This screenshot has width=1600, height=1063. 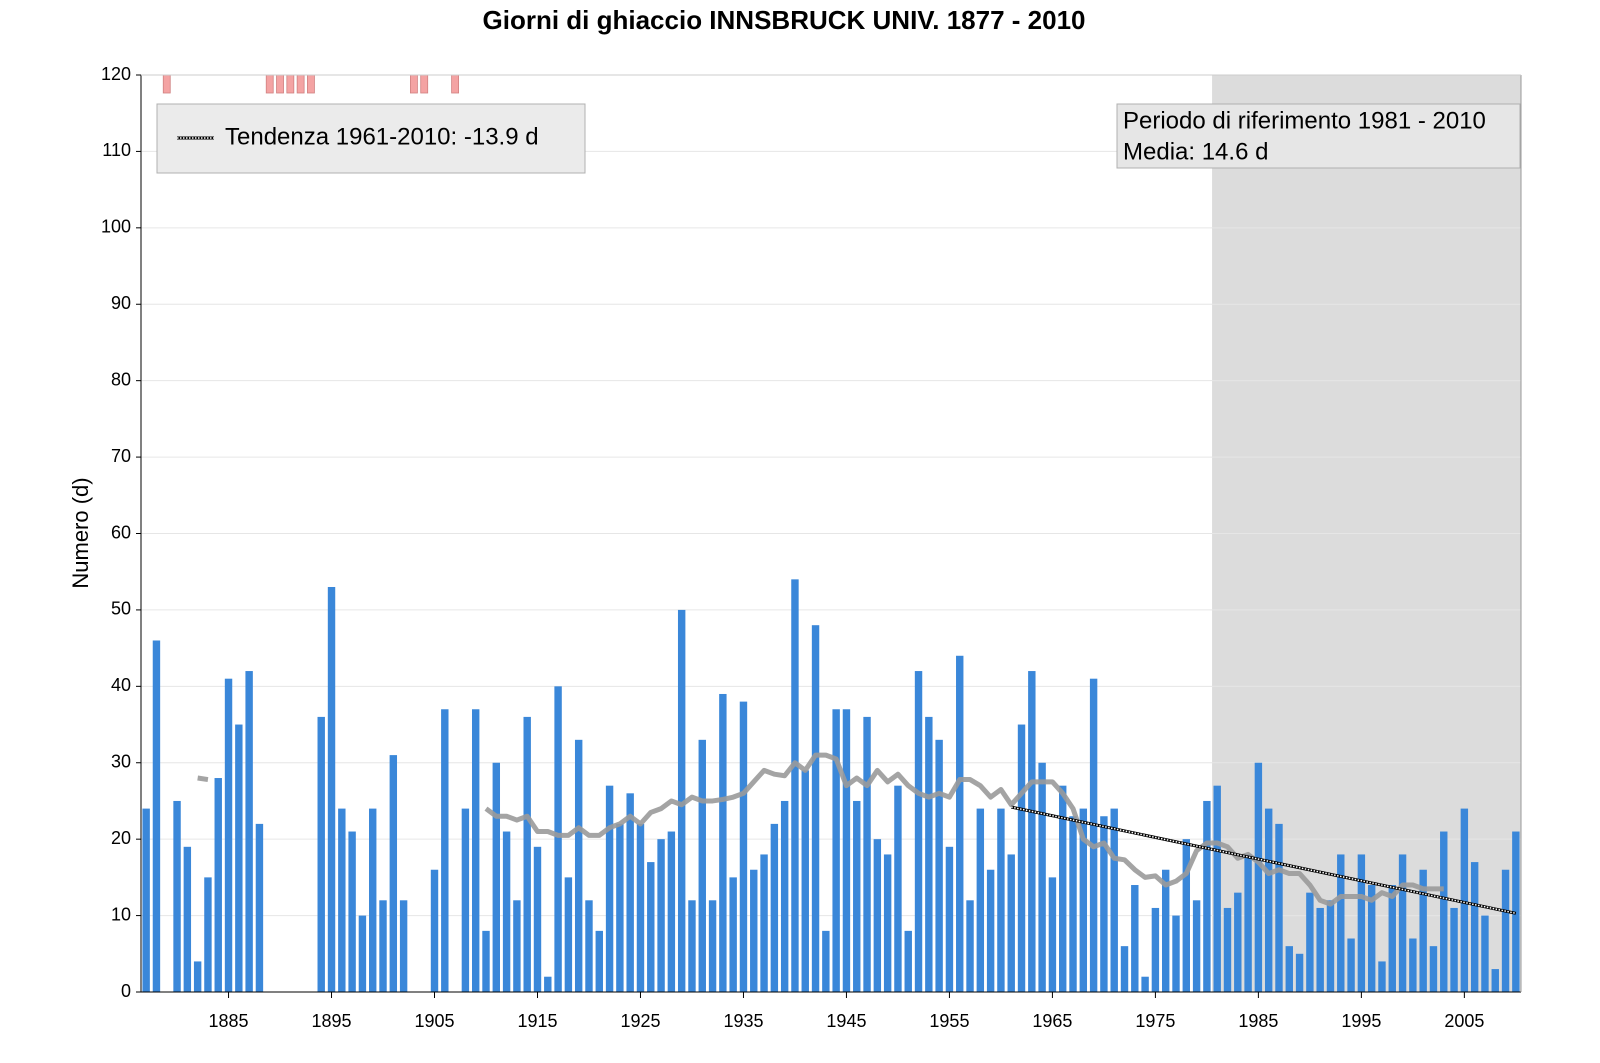 I want to click on x-tick-label: 1935, so click(x=743, y=1021).